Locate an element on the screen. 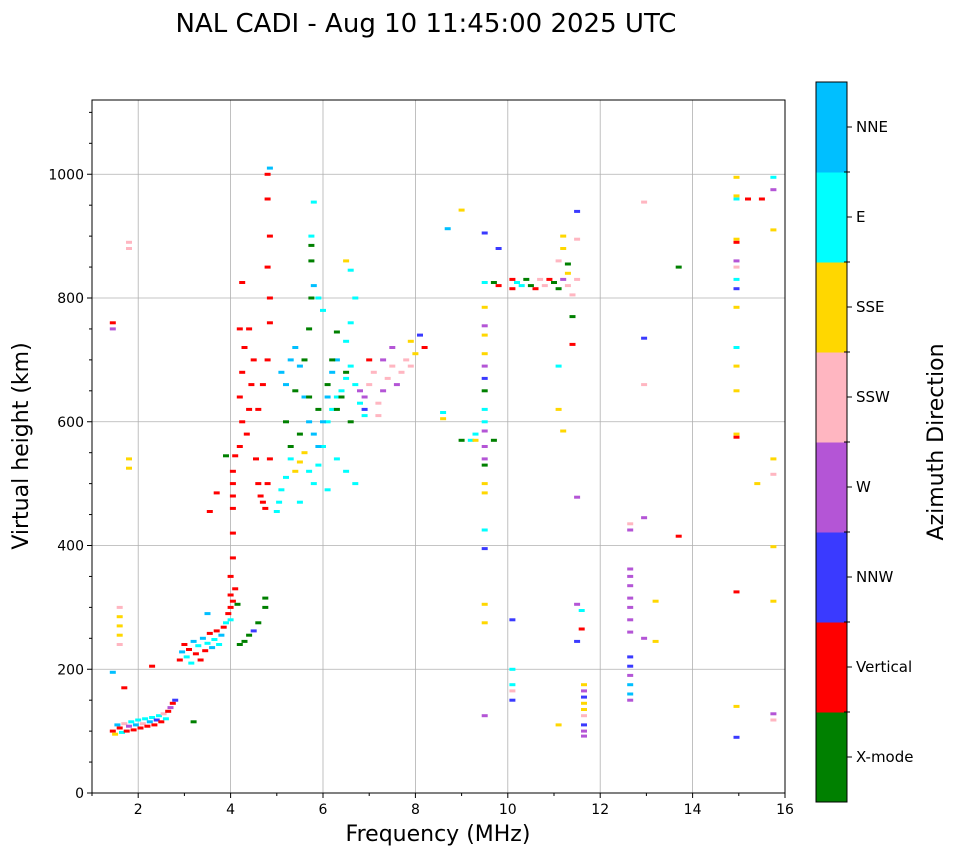 This screenshot has height=857, width=958. colorbar-swatch-x-mode is located at coordinates (831, 757).